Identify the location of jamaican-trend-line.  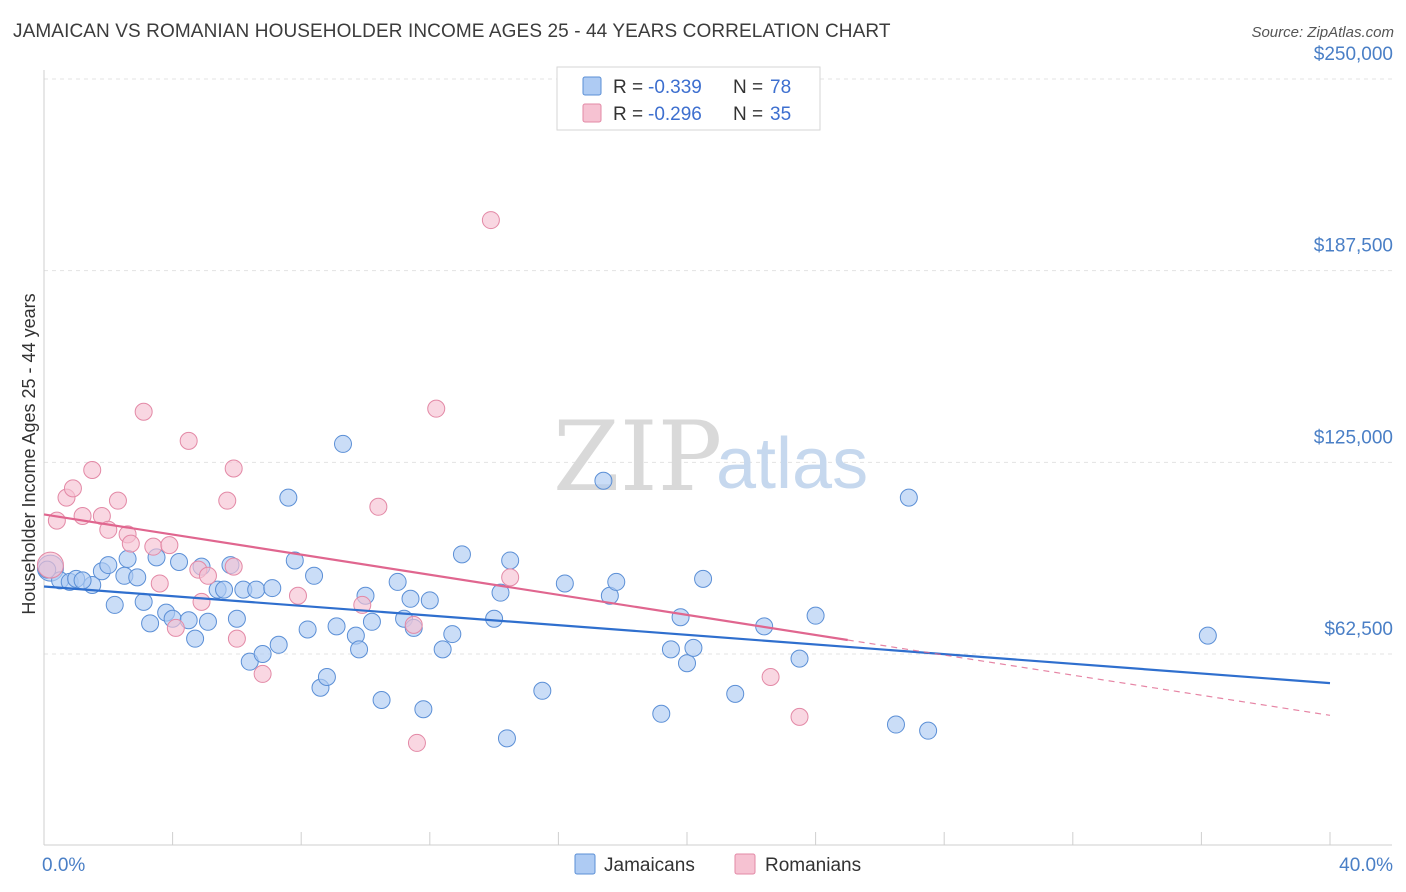
(687, 635).